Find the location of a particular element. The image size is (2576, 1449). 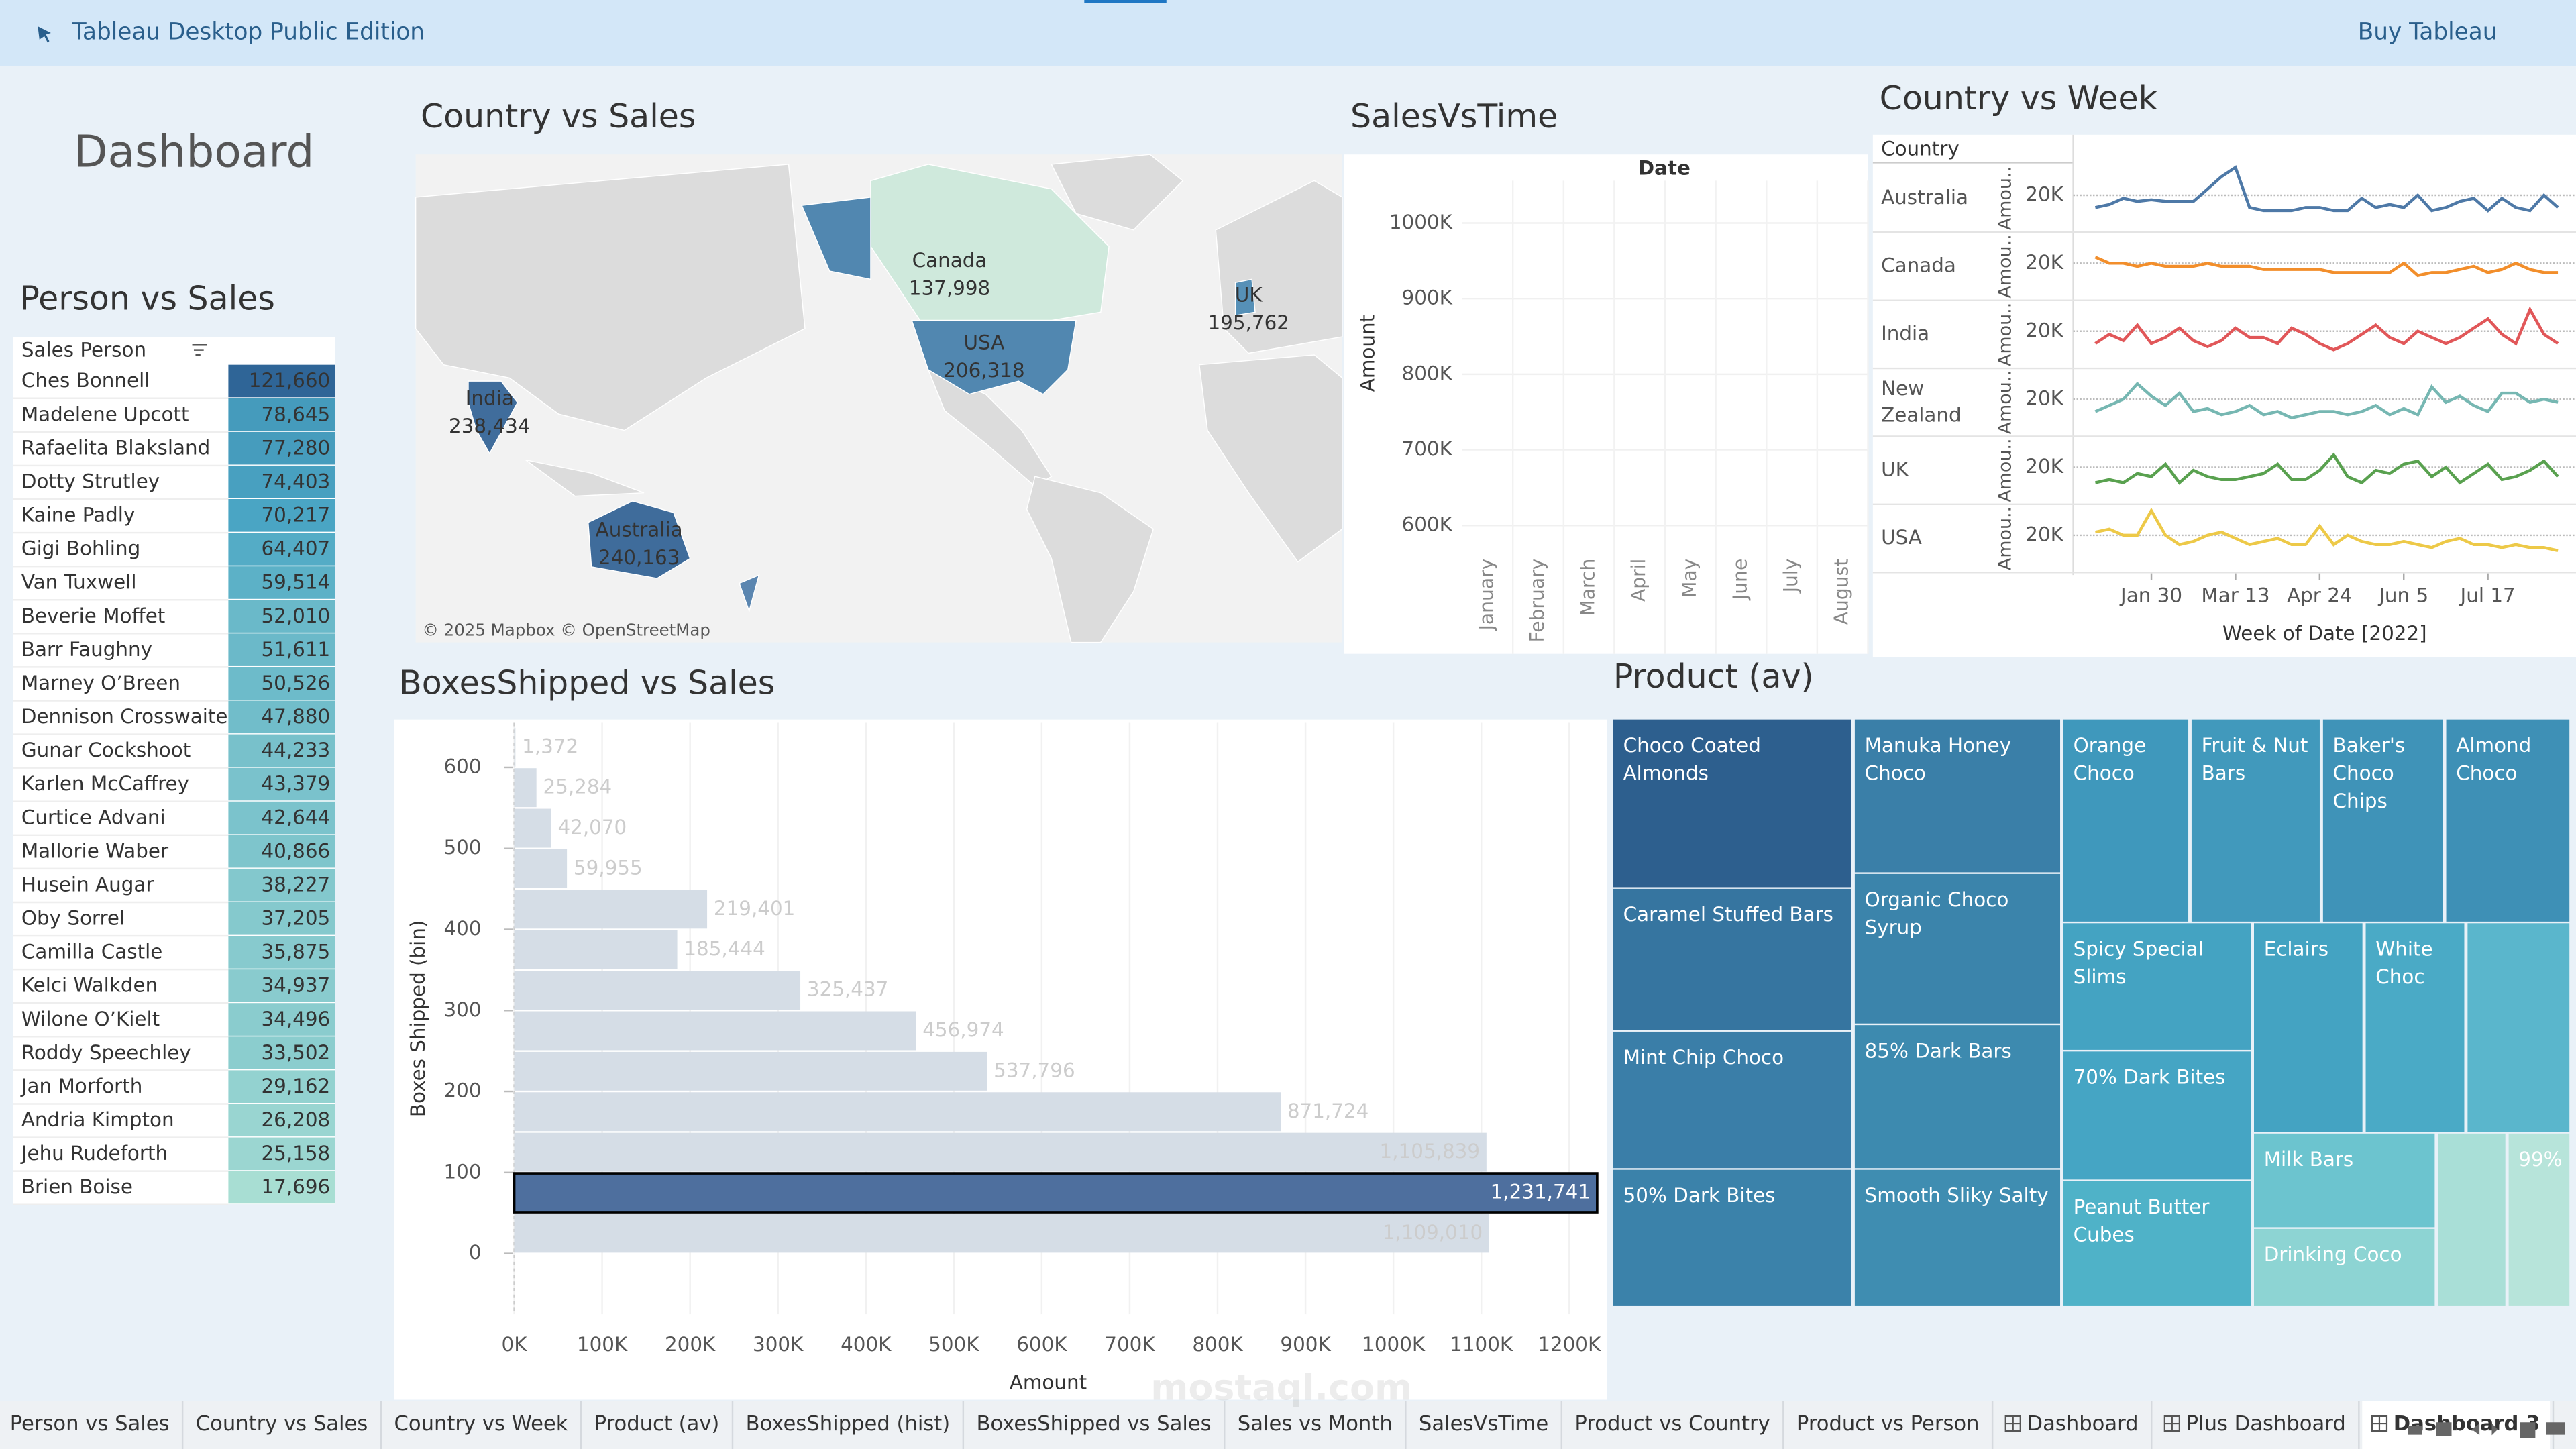

label-line: Orange is located at coordinates (2110, 744).